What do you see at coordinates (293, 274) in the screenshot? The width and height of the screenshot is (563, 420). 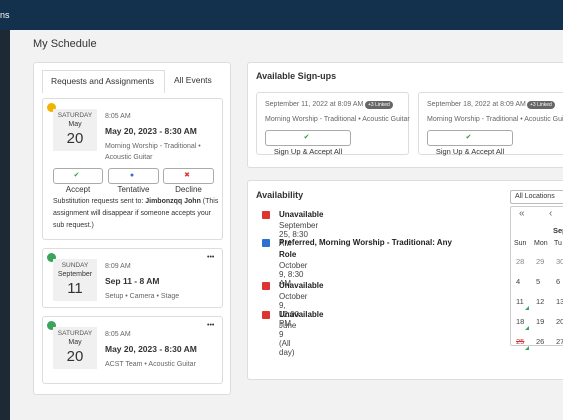 I see `availability-detail: October 9, 8:30 AM` at bounding box center [293, 274].